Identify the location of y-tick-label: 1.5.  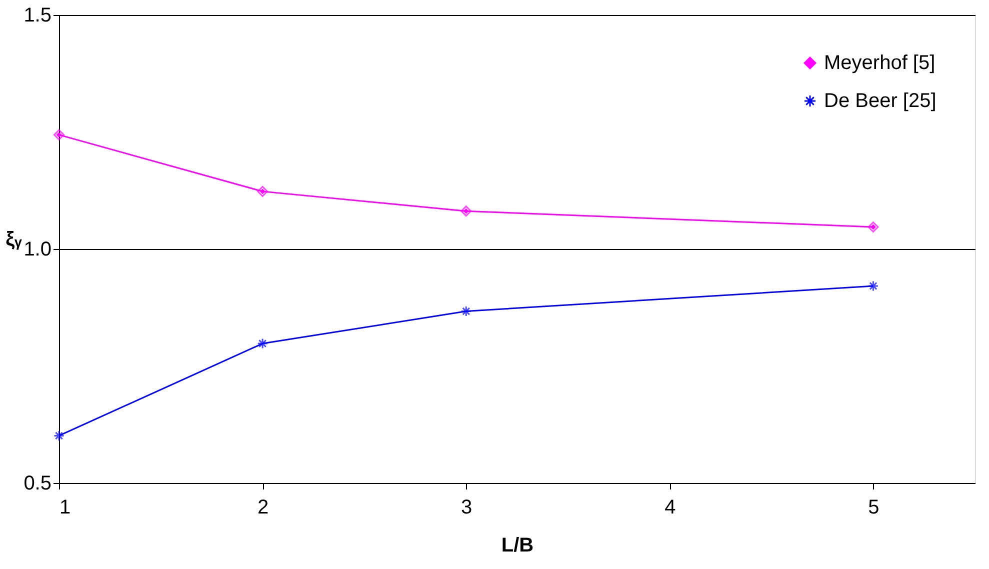
(38, 15).